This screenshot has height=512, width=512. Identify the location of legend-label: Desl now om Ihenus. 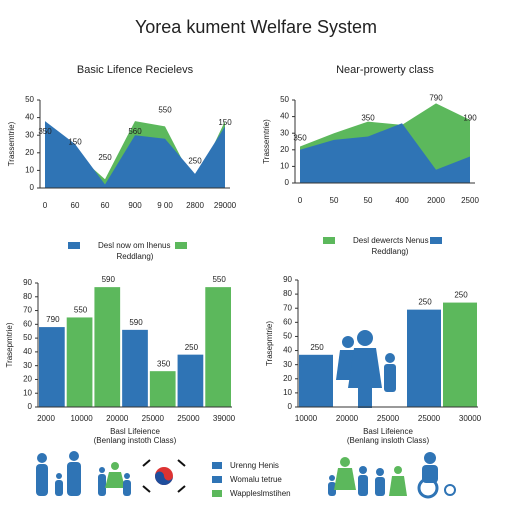
(134, 245).